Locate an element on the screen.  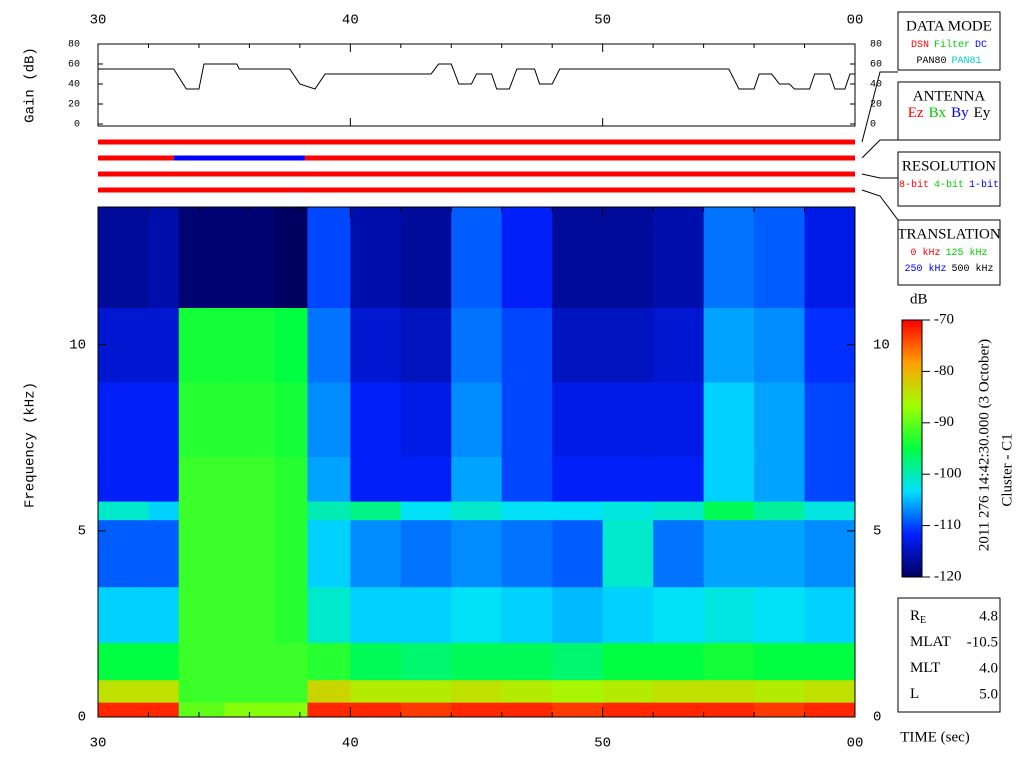
panel-line: 8-bit 4-bit 1-bit is located at coordinates (949, 185).